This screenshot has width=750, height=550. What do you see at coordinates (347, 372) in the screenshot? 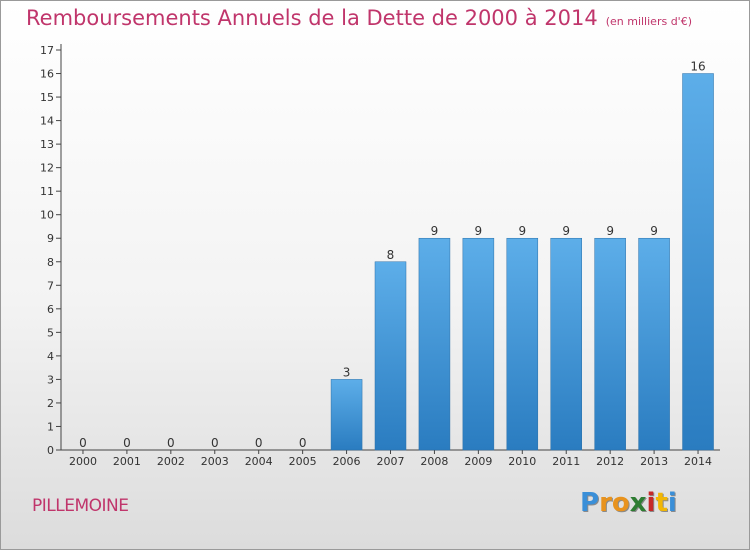
I see `data-label: 3` at bounding box center [347, 372].